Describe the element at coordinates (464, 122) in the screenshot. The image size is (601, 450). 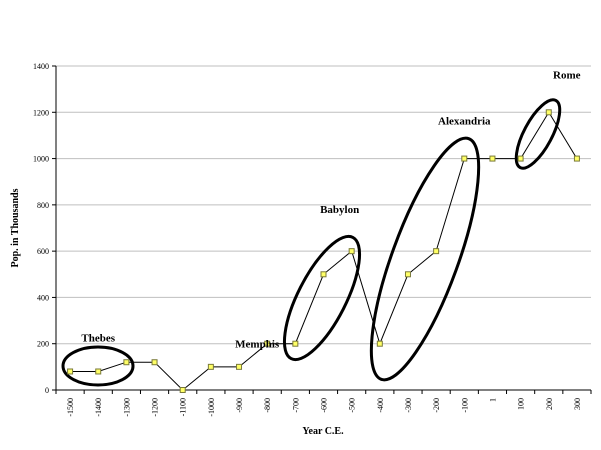
I see `annotation-label: Alexandria` at that location.